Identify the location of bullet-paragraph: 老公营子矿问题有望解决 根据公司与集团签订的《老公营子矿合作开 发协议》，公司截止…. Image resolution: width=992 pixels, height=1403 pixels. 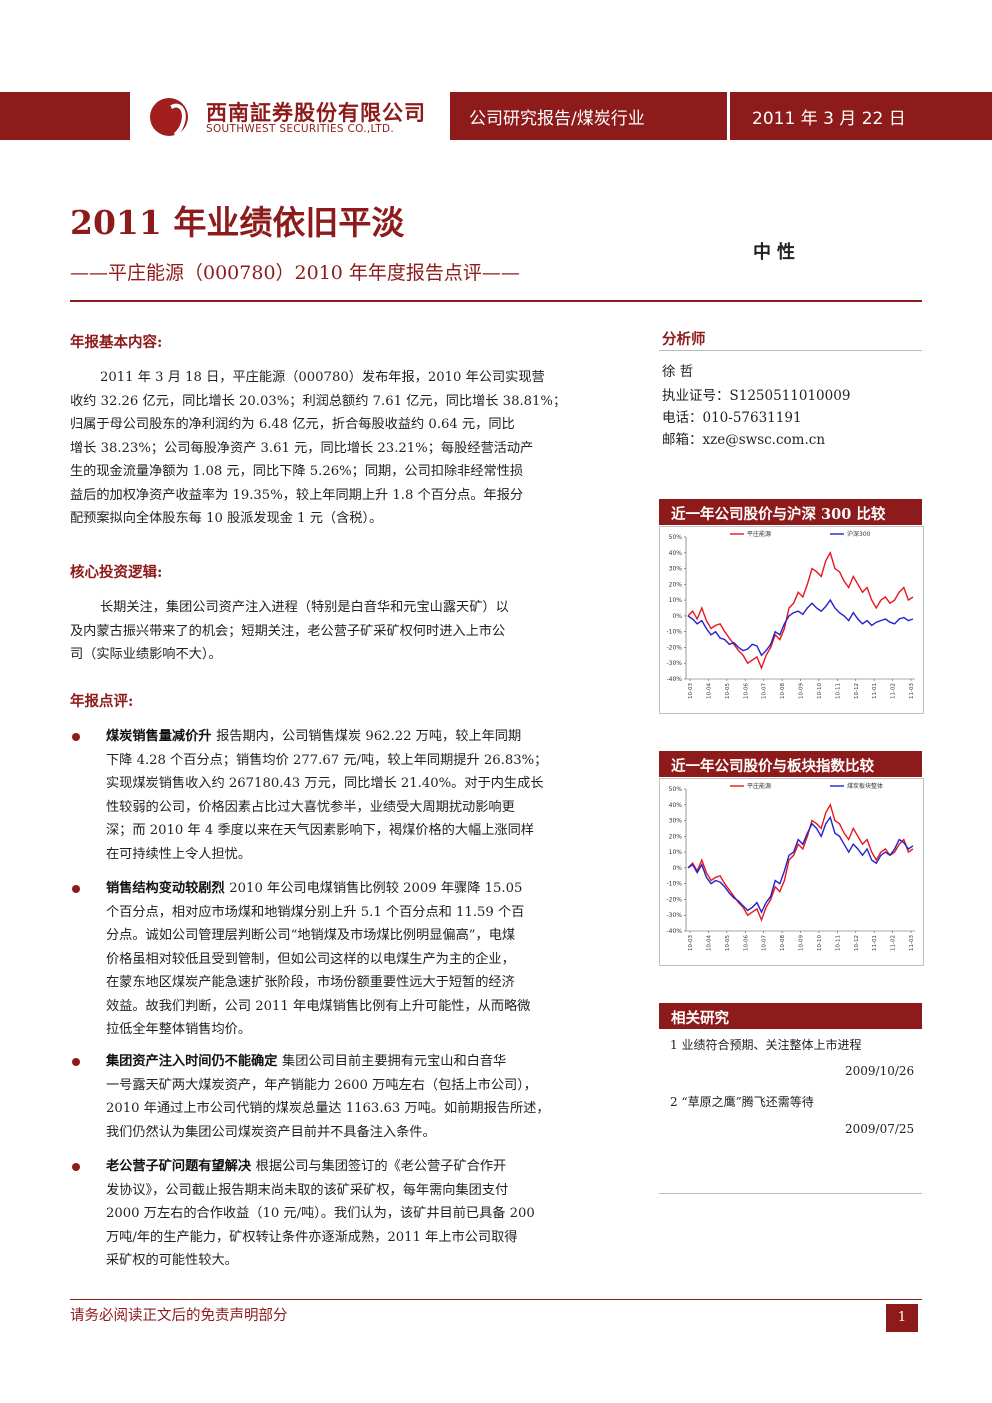
(358, 1214).